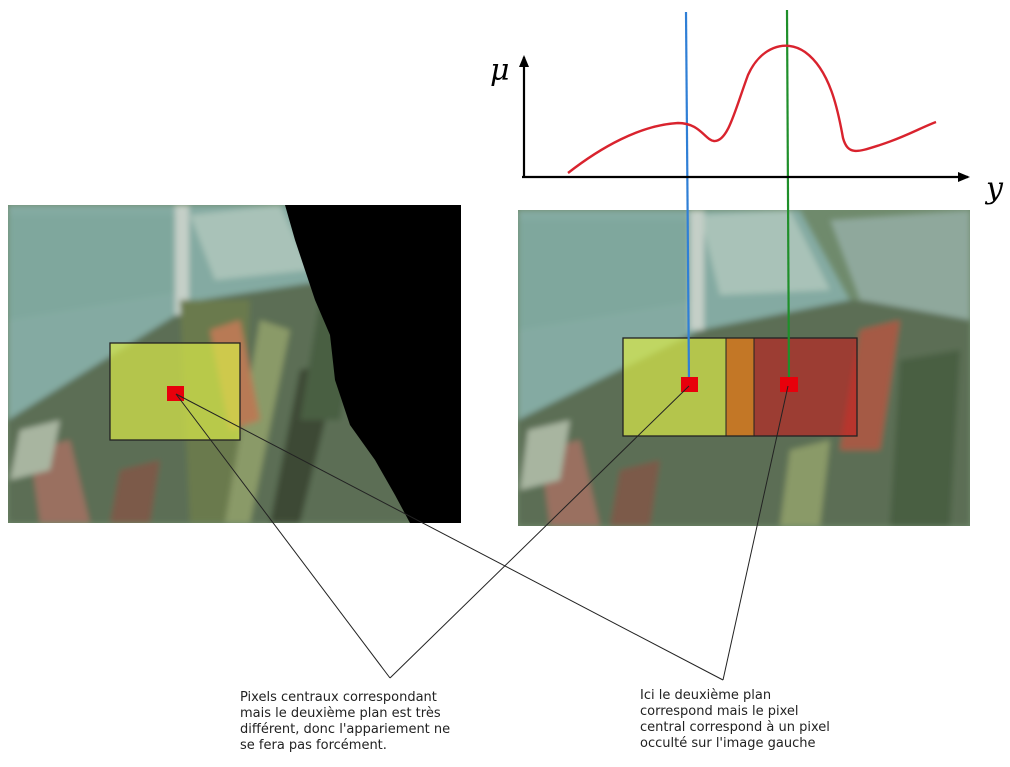  I want to click on blue-correspondence-line, so click(687, 197).